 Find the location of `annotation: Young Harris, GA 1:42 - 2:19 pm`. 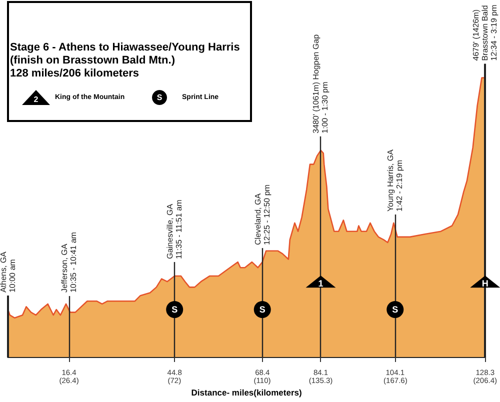

annotation: Young Harris, GA 1:42 - 2:19 pm is located at coordinates (395, 180).